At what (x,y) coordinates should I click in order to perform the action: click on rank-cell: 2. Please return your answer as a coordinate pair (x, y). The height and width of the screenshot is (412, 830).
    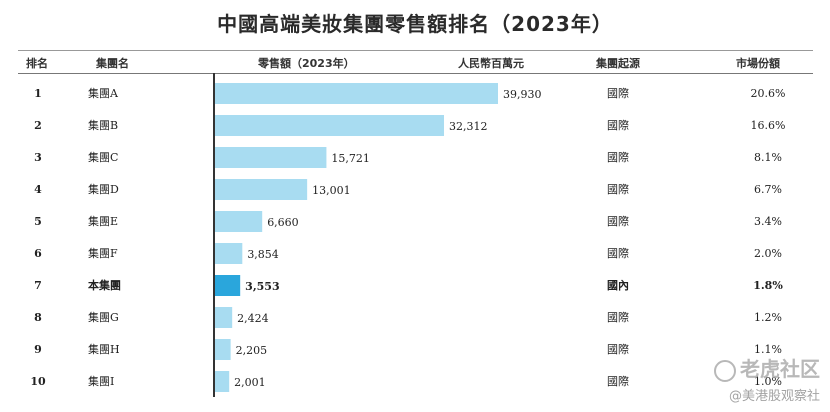
    Looking at the image, I should click on (38, 125).